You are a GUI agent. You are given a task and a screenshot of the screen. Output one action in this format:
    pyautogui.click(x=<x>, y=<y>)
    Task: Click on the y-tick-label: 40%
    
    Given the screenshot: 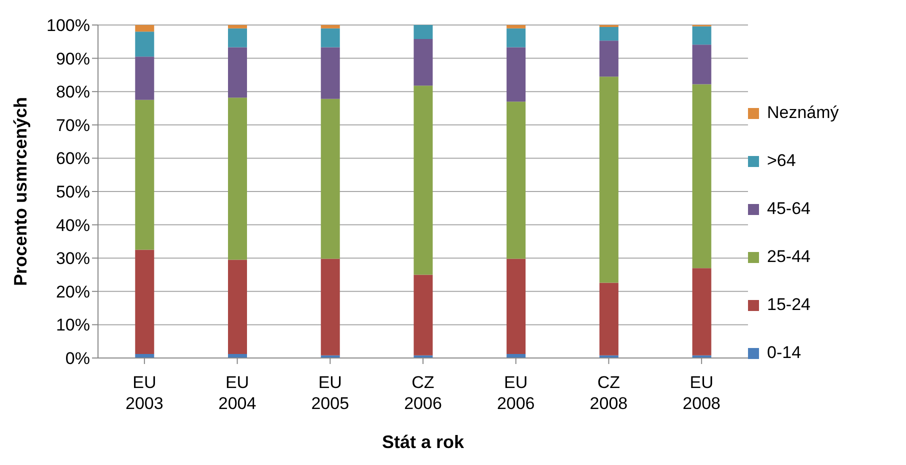 What is the action you would take?
    pyautogui.click(x=73, y=225)
    